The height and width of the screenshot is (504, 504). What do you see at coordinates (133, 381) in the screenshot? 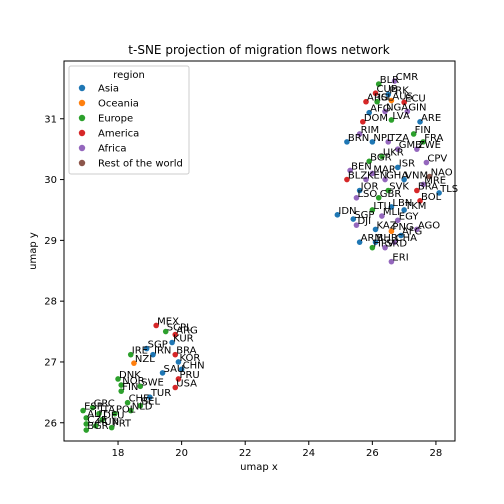
I see `point-label: NOR` at bounding box center [133, 381].